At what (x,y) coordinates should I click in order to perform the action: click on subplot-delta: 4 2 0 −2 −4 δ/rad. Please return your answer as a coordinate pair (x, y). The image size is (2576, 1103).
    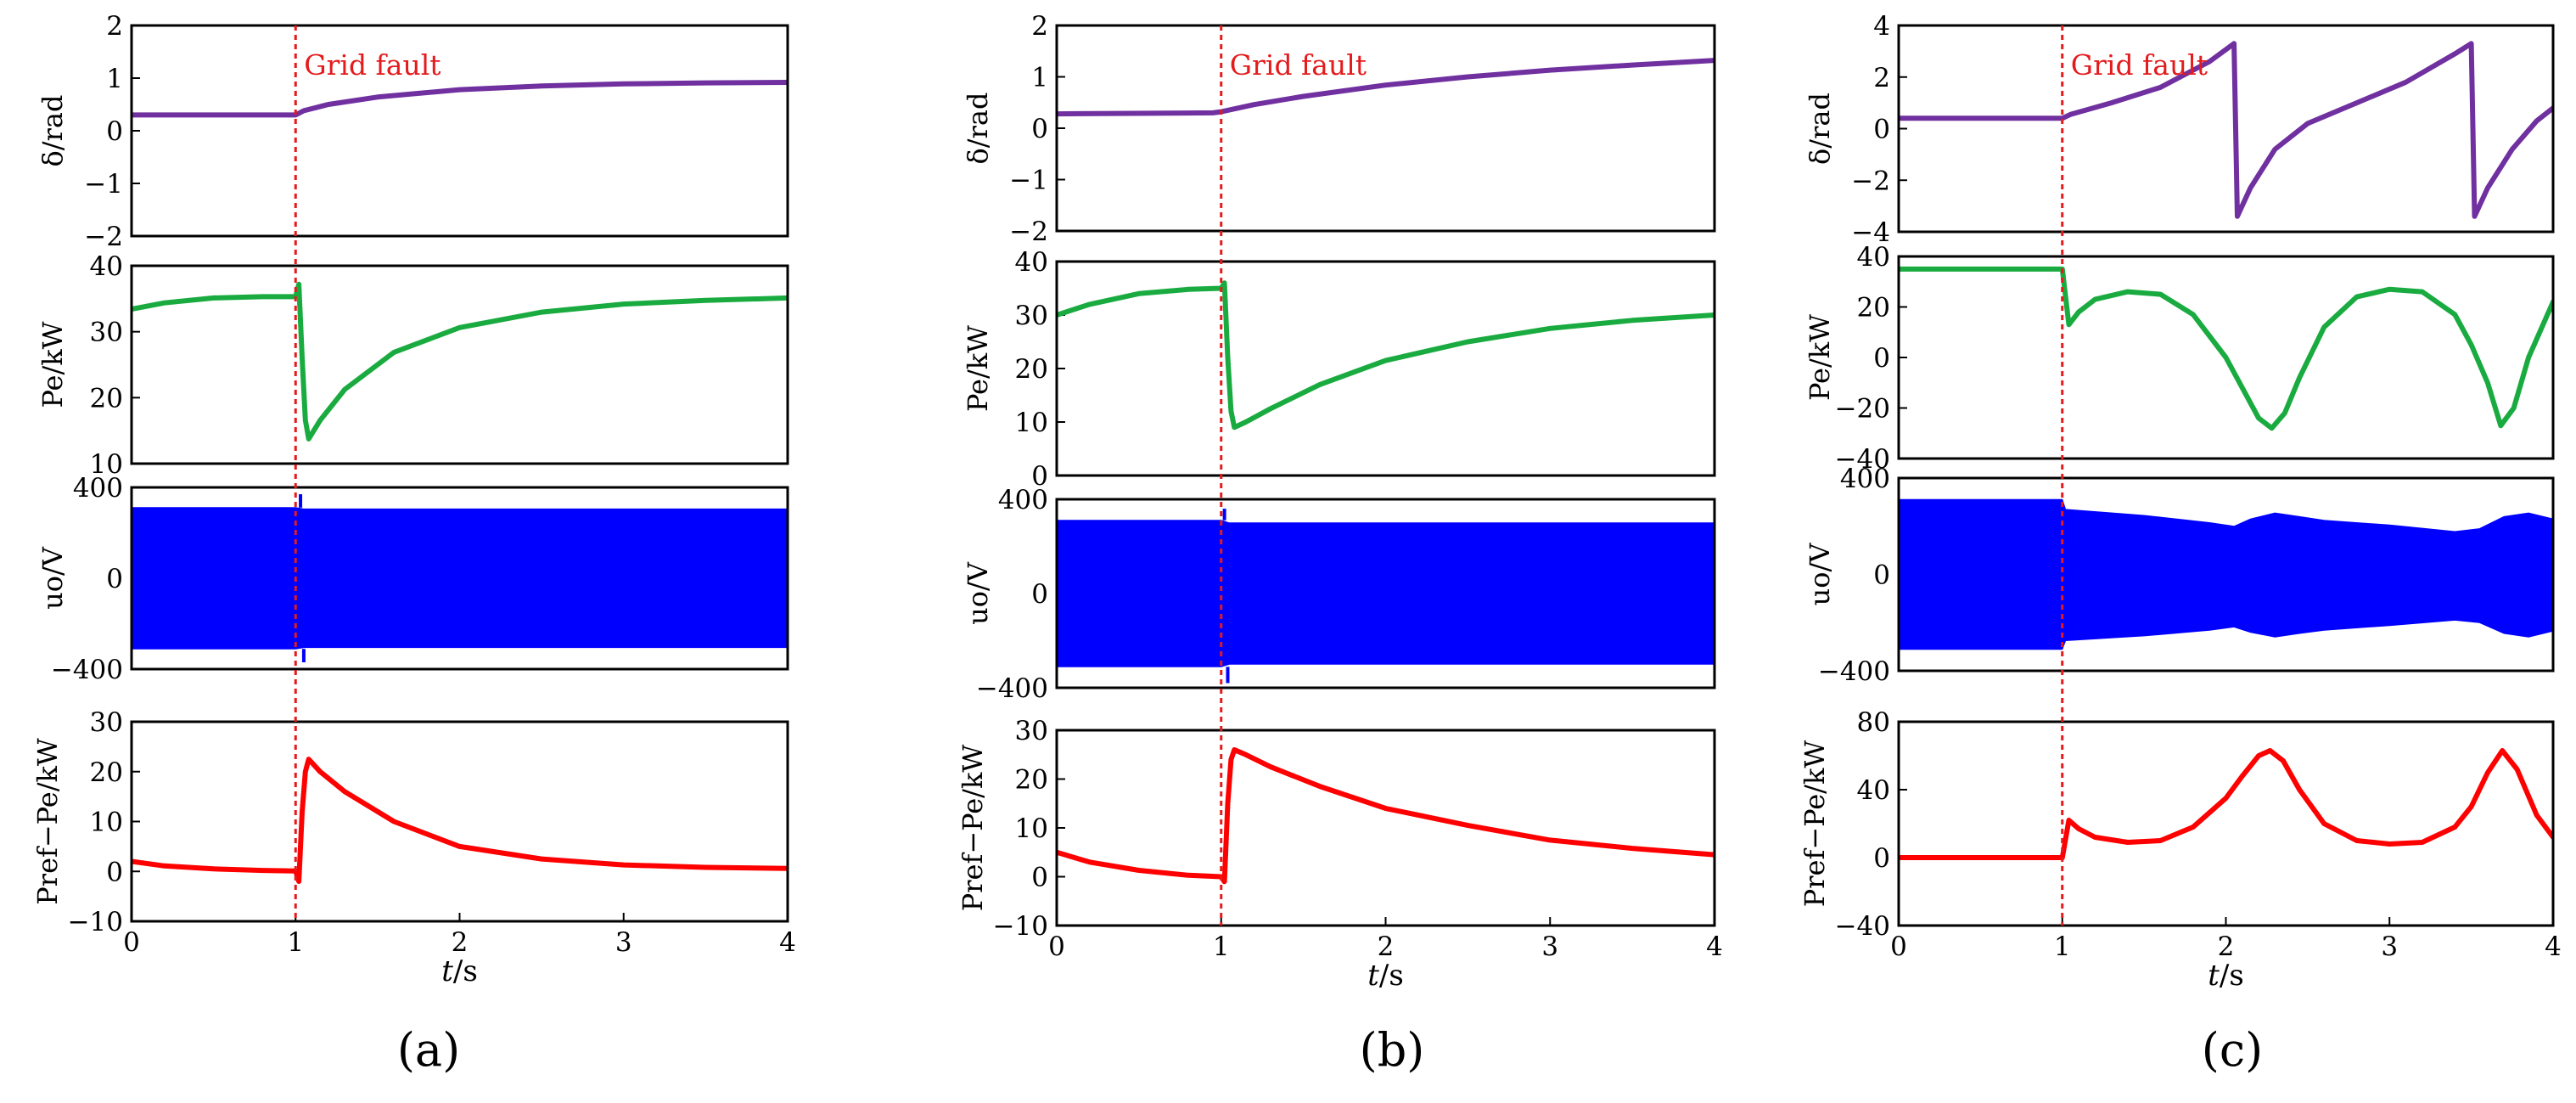
    Looking at the image, I should click on (2179, 129).